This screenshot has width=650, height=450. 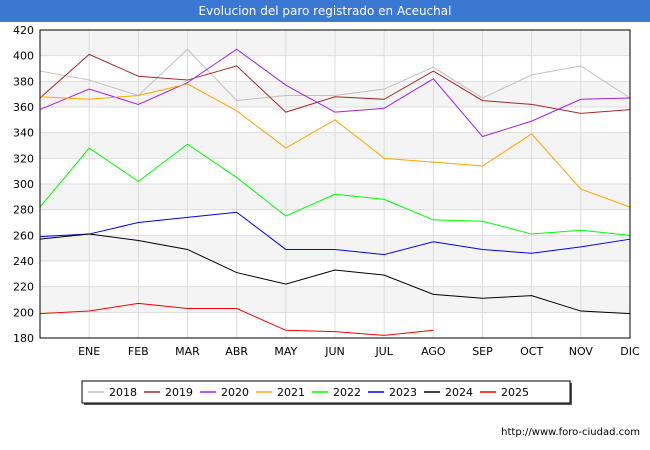 What do you see at coordinates (23, 56) in the screenshot?
I see `y-tick-label: 400` at bounding box center [23, 56].